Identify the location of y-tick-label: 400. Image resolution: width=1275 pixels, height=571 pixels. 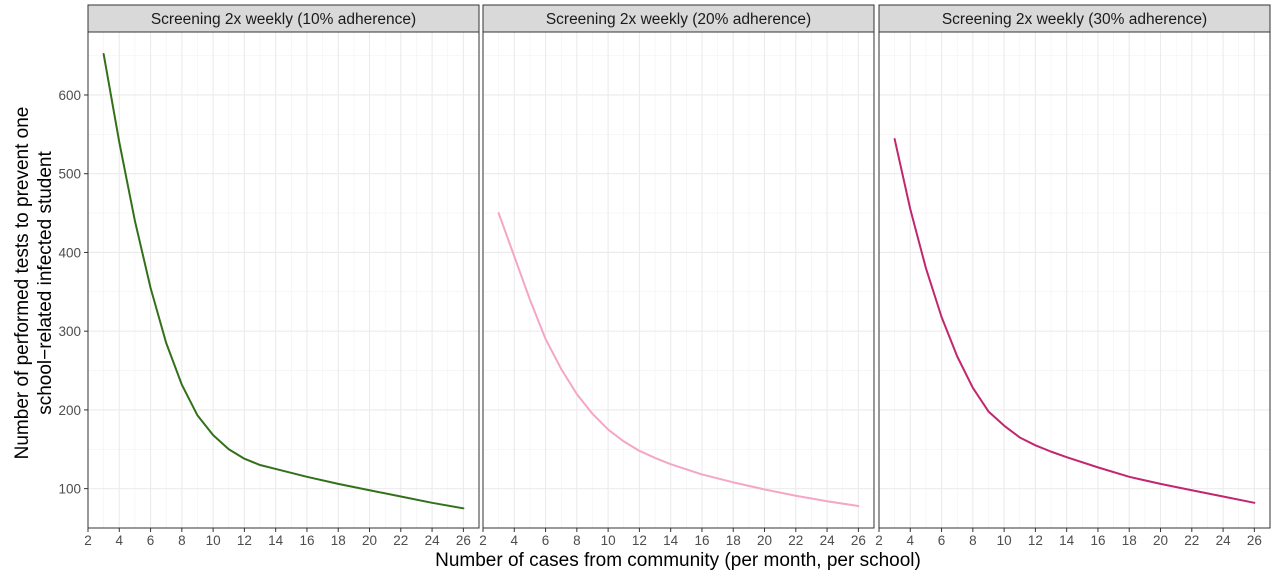
(69, 252).